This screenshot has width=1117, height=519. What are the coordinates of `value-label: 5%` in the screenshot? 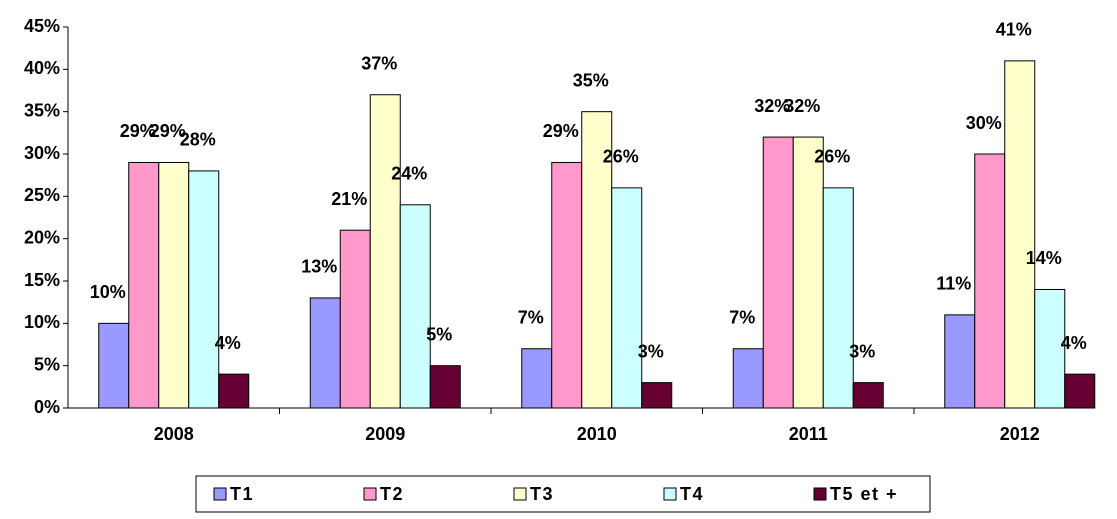 It's located at (439, 334).